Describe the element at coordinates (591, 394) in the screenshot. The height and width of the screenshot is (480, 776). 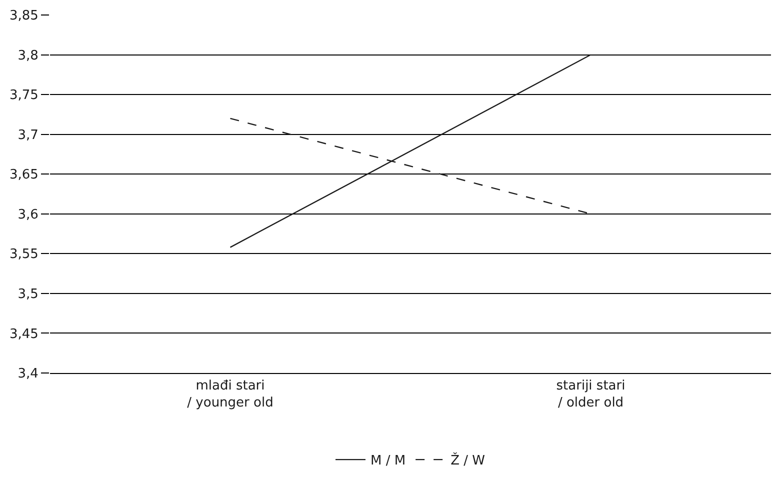
I see `x-tick-label: stariji stari / older old` at that location.